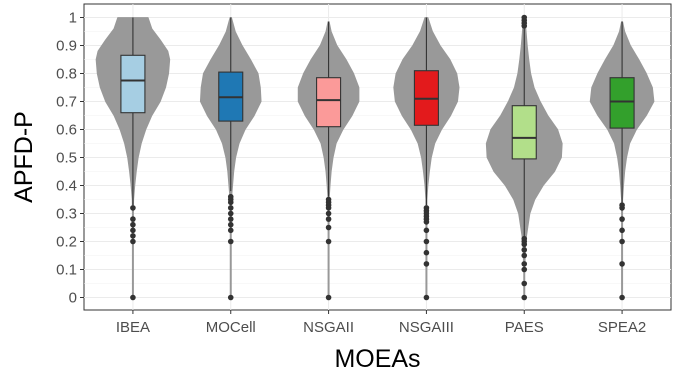 The height and width of the screenshot is (377, 681). Describe the element at coordinates (377, 359) in the screenshot. I see `x-axis-title: MOEAs` at that location.